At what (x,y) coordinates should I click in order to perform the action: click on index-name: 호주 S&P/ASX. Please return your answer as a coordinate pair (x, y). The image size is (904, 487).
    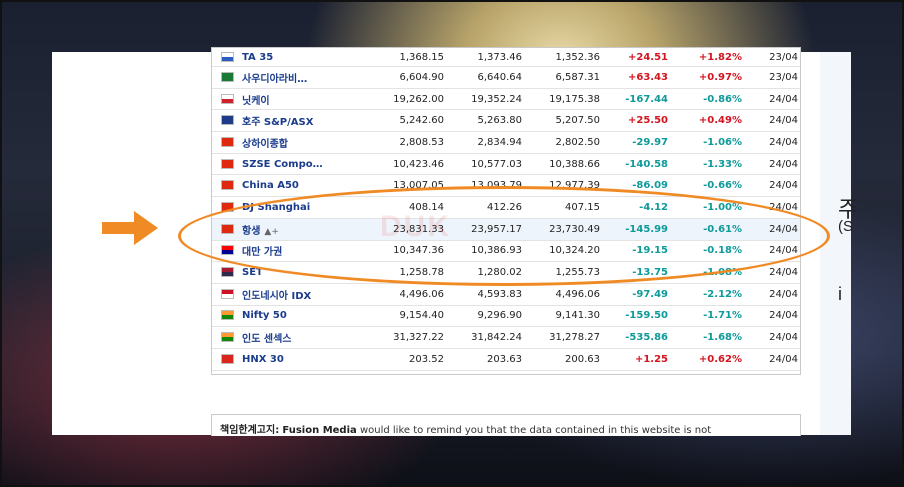
    Looking at the image, I should click on (307, 121).